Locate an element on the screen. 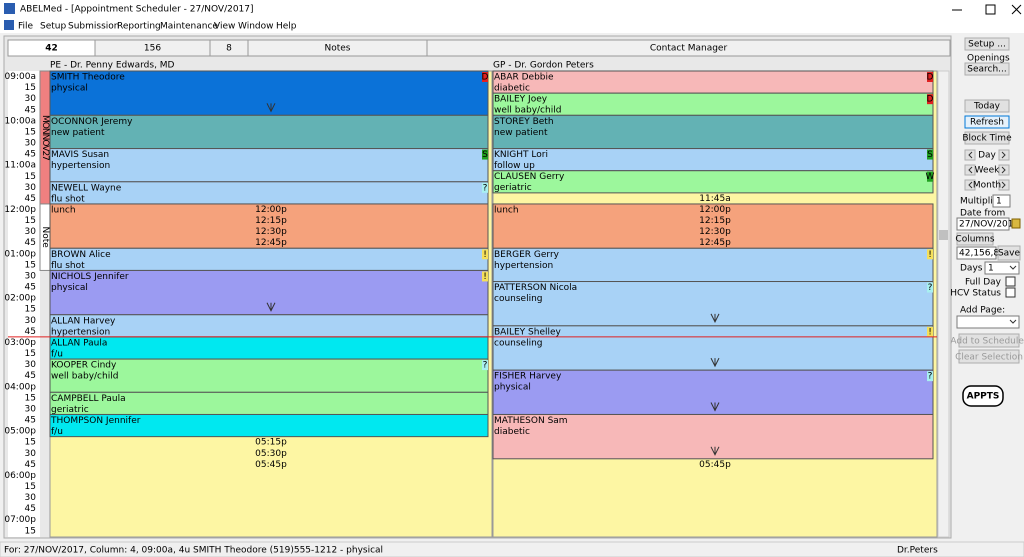 The image size is (1024, 557). patient-name: NEWELL Wayne is located at coordinates (86, 188).